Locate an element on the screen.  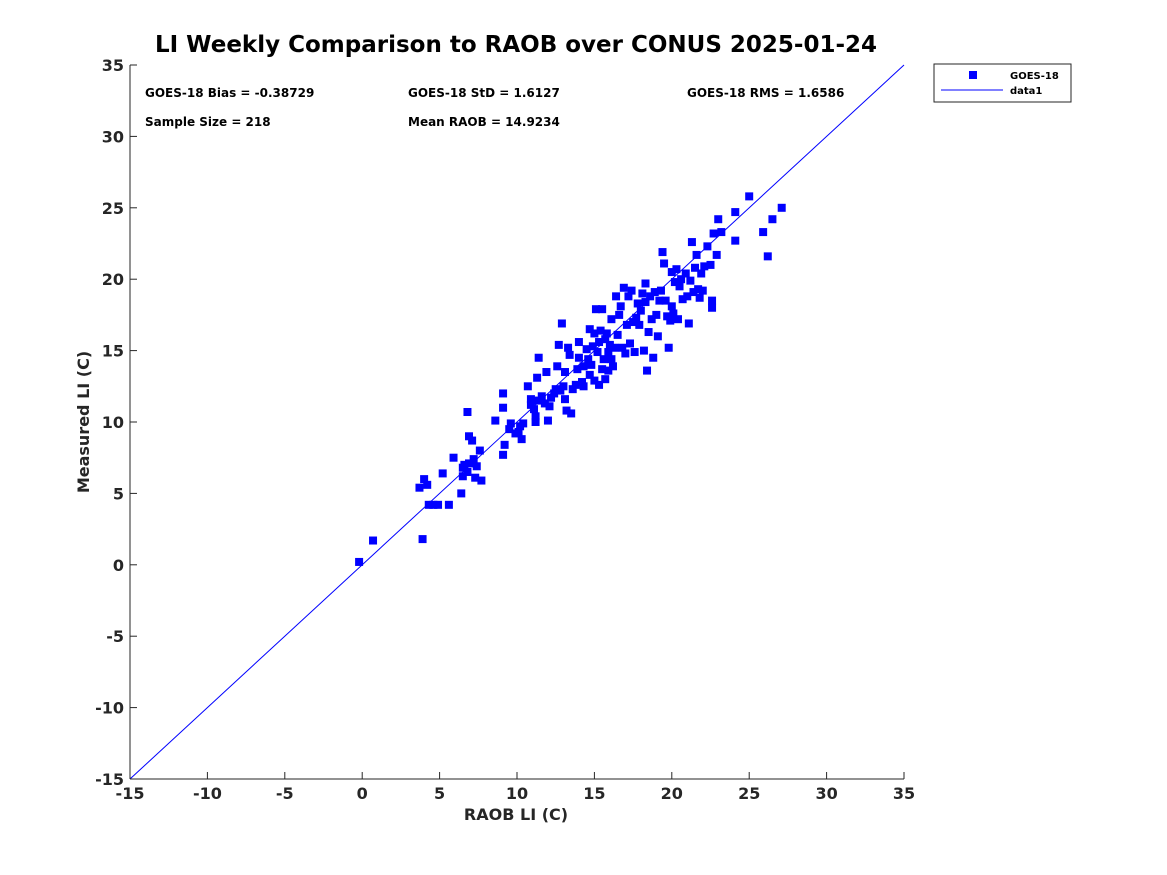
y-tick-label: 30 is located at coordinates (113, 136).